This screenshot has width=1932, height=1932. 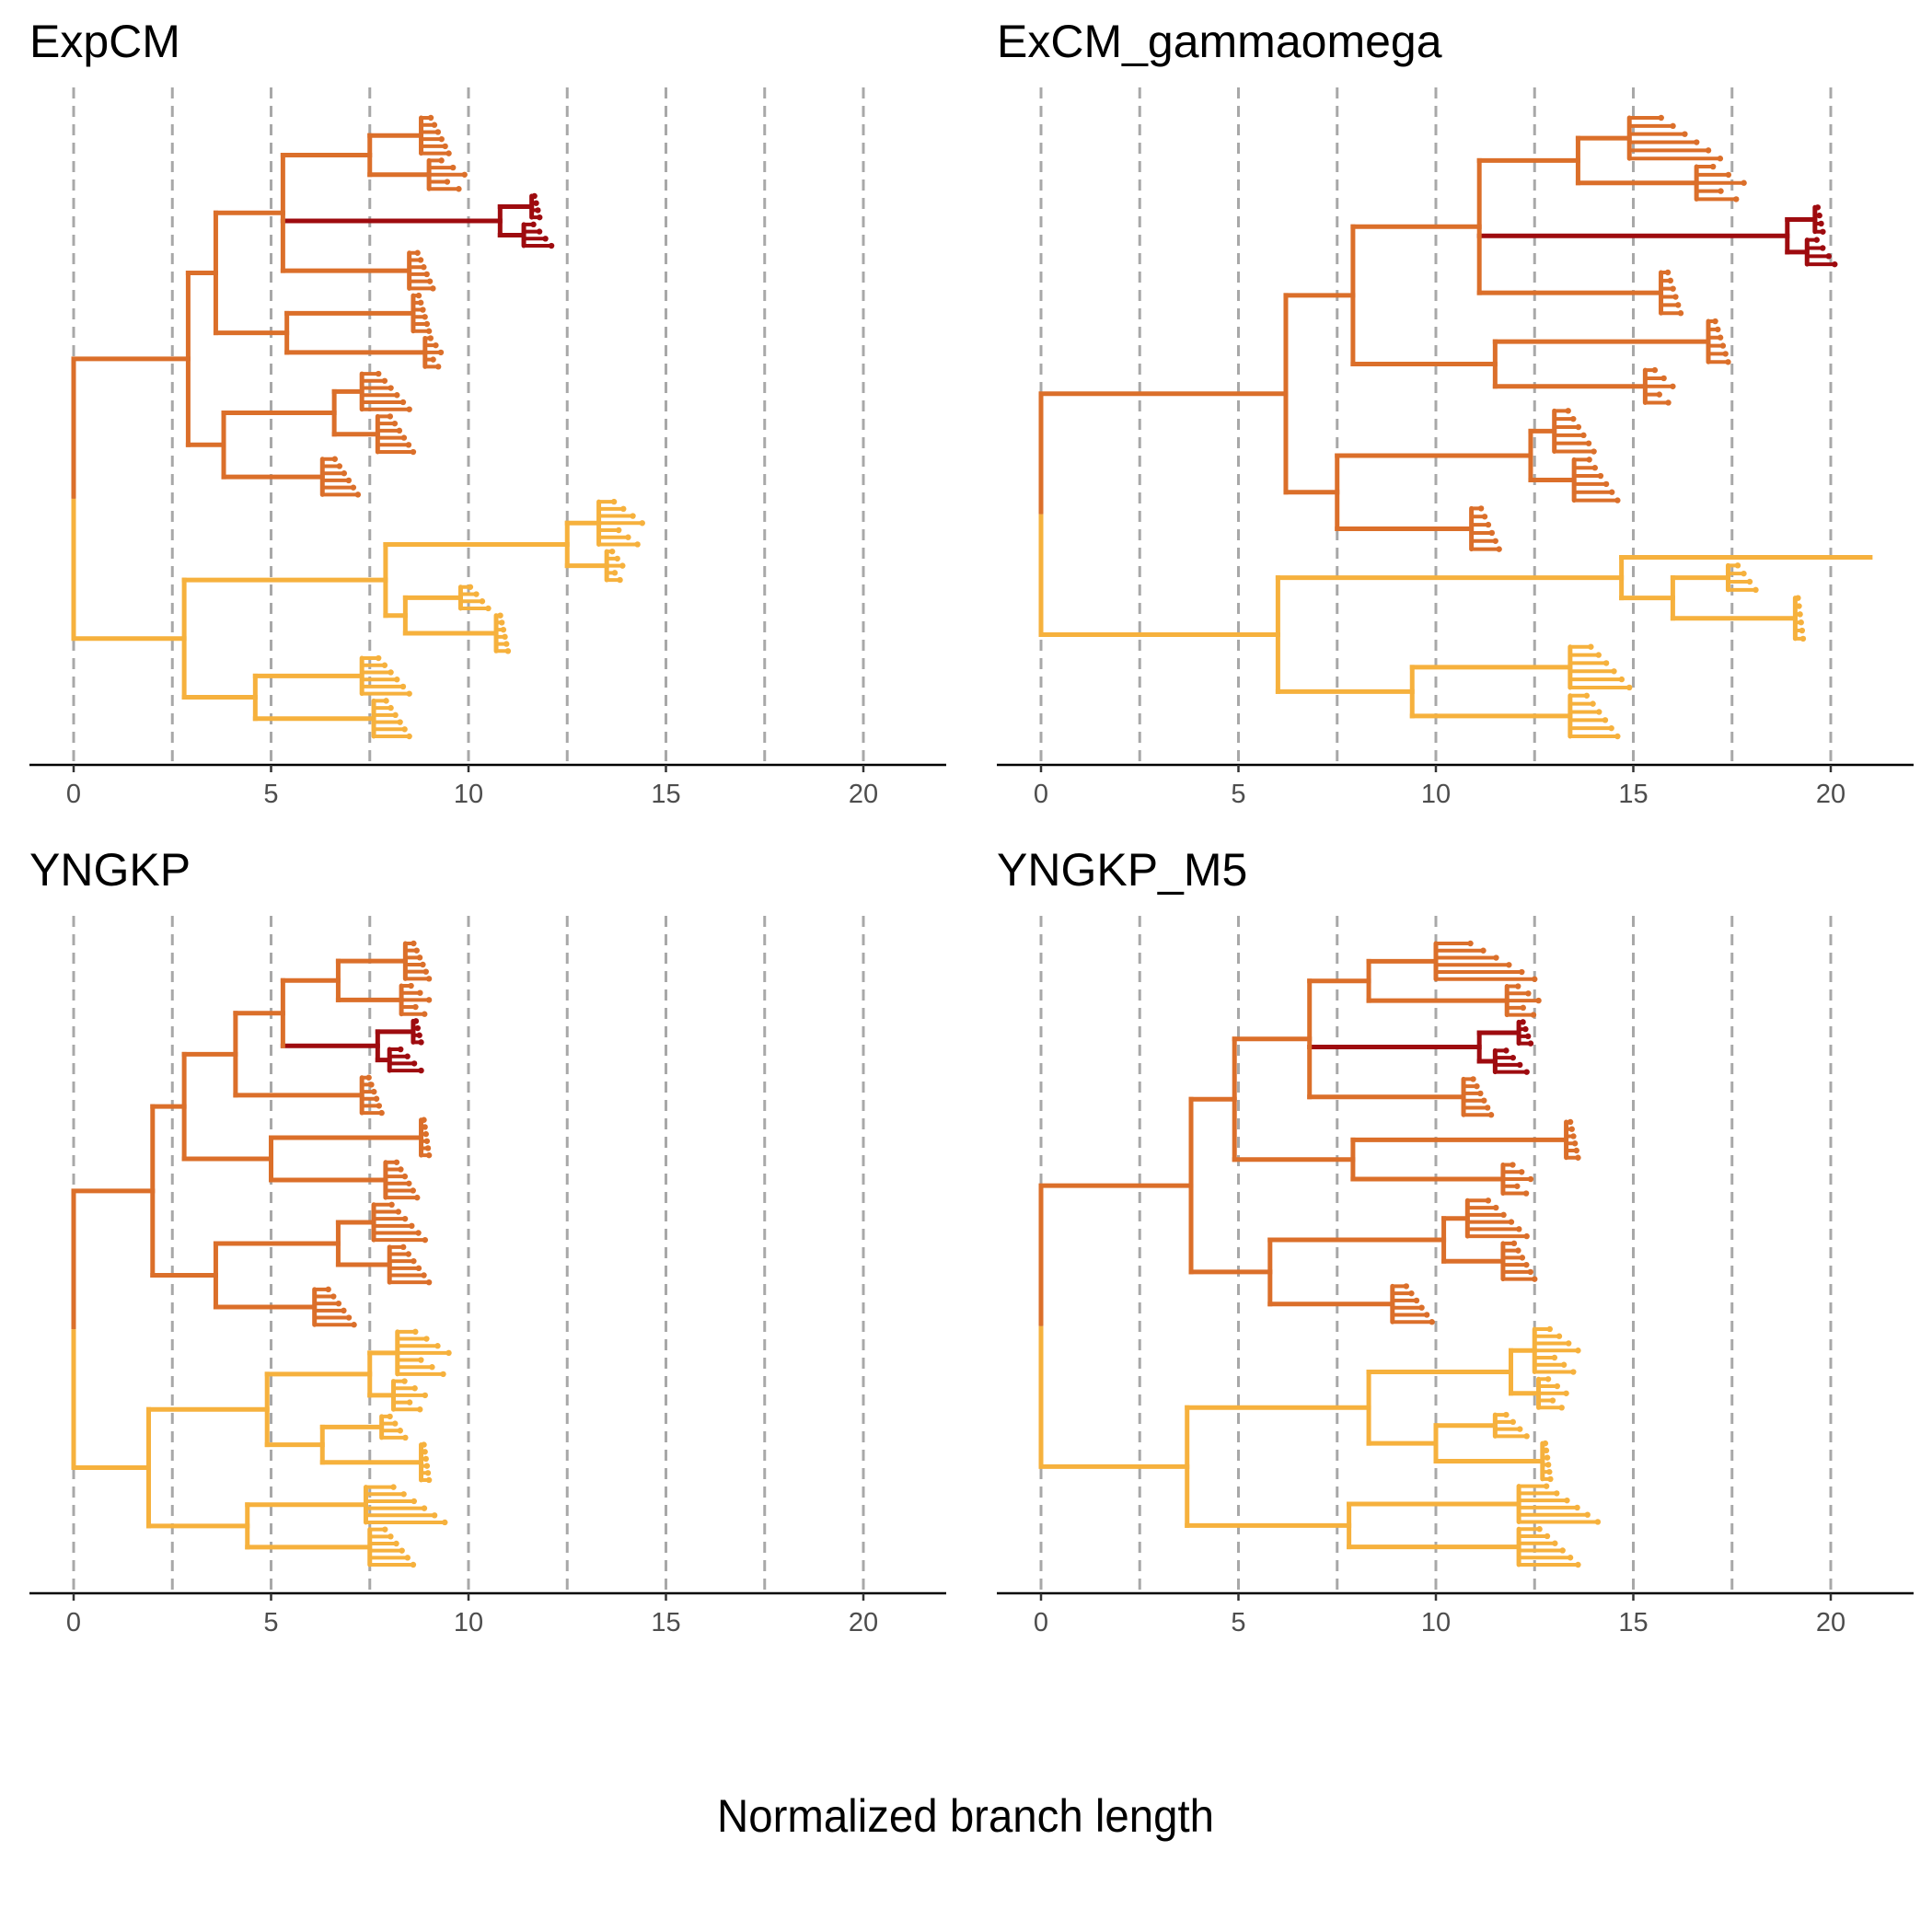 I want to click on x-tick-label: 5, so click(x=271, y=795).